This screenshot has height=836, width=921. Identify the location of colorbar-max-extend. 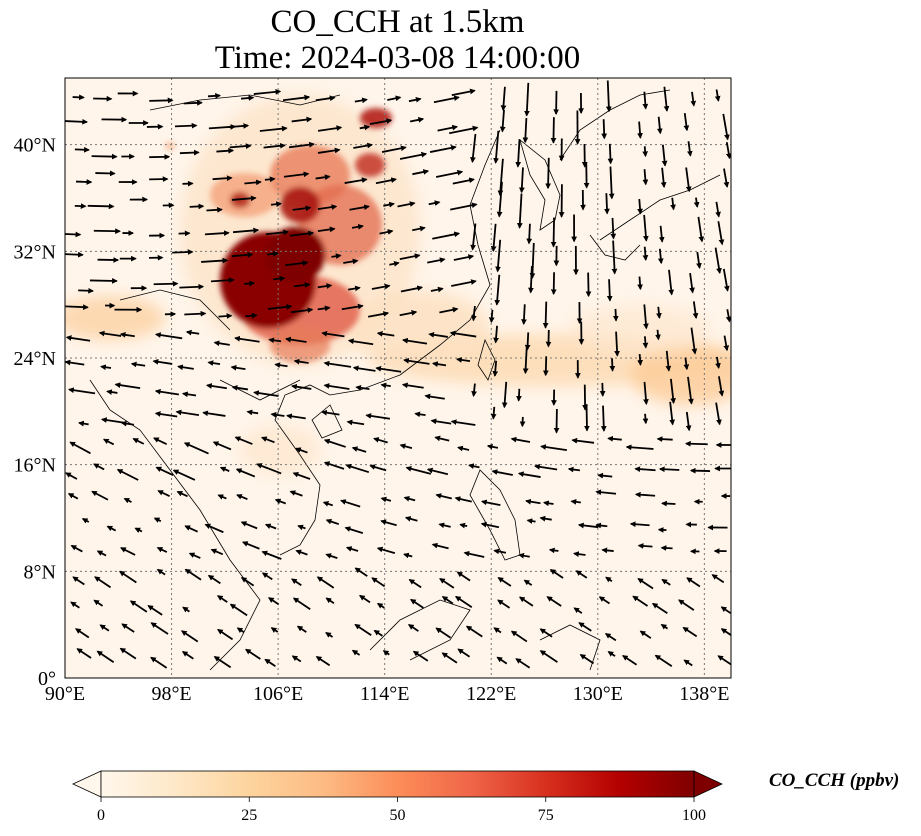
(708, 784).